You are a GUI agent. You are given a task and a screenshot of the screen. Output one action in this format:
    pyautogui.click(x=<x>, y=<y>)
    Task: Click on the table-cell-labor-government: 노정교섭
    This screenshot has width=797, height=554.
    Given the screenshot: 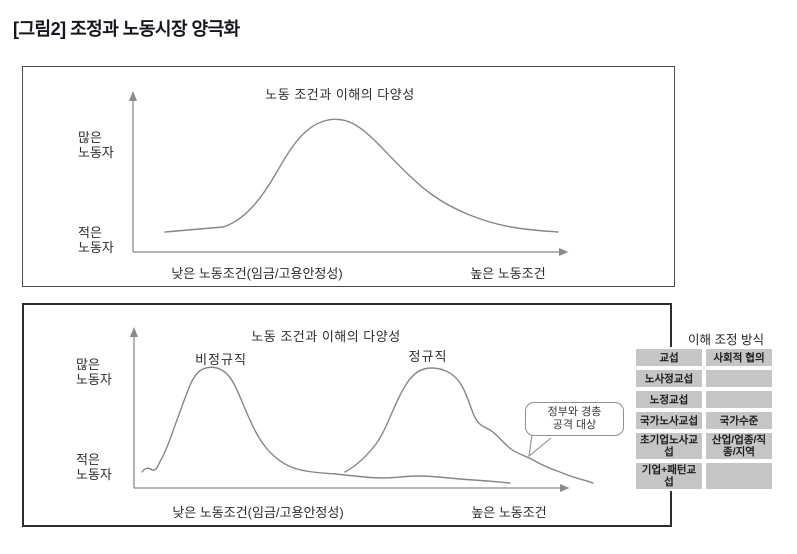 What is the action you would take?
    pyautogui.click(x=669, y=399)
    